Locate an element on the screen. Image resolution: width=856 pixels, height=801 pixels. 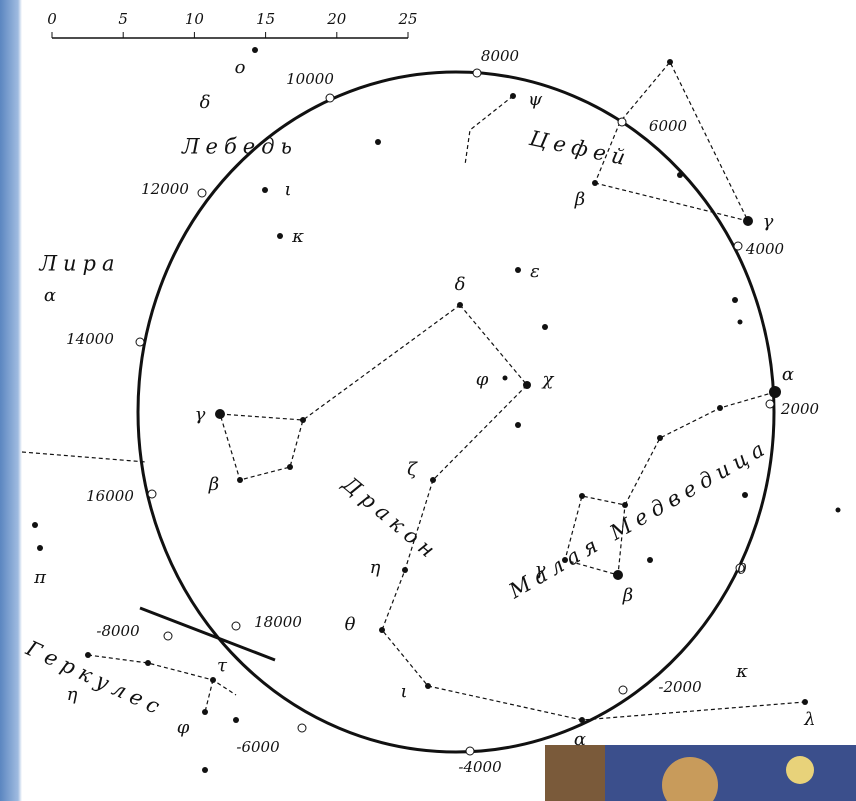
star-label: ψ is located at coordinates (535, 99).